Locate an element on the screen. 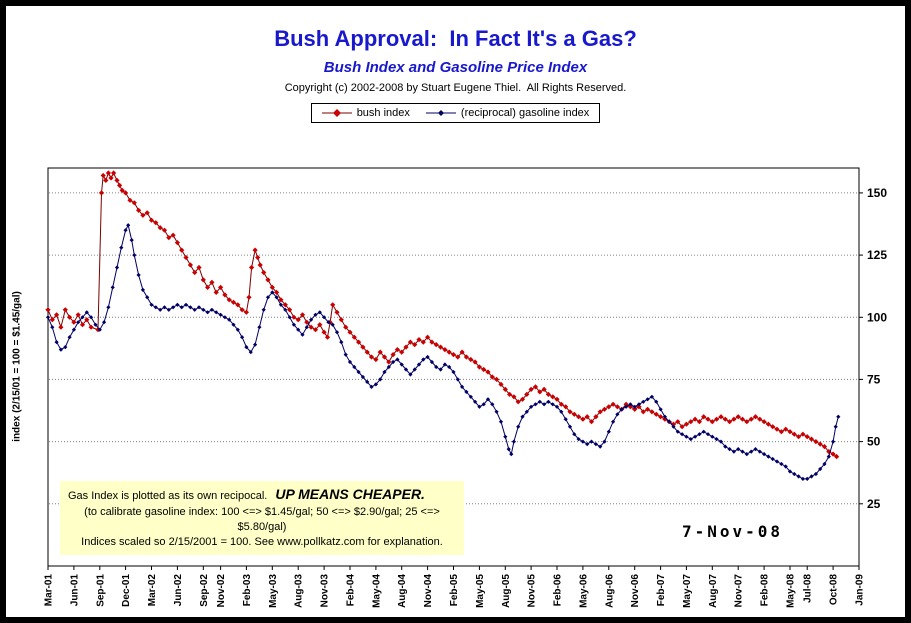 The width and height of the screenshot is (911, 623). x-tick-label: May-06 is located at coordinates (583, 591).